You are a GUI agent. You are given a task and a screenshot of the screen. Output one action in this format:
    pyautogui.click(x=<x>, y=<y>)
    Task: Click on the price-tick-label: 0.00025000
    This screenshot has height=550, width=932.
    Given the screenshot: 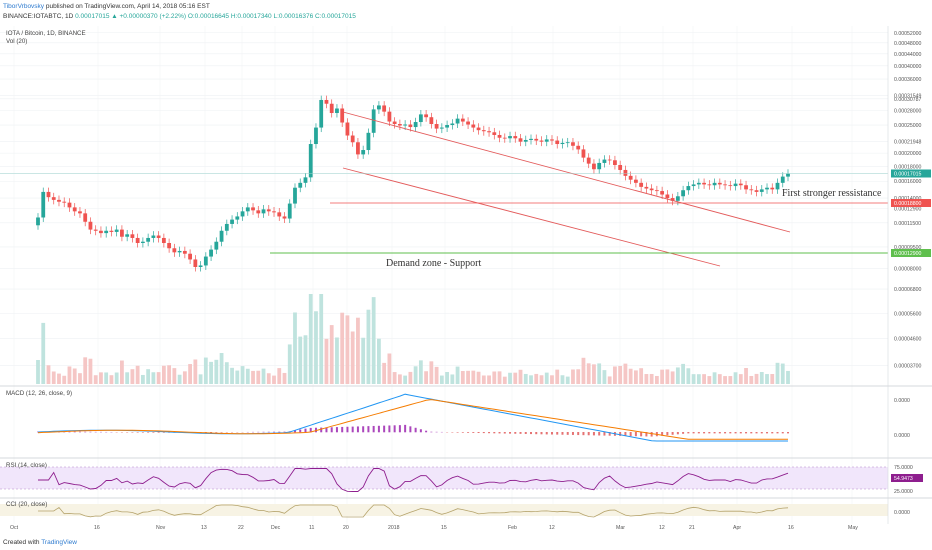 What is the action you would take?
    pyautogui.click(x=908, y=126)
    